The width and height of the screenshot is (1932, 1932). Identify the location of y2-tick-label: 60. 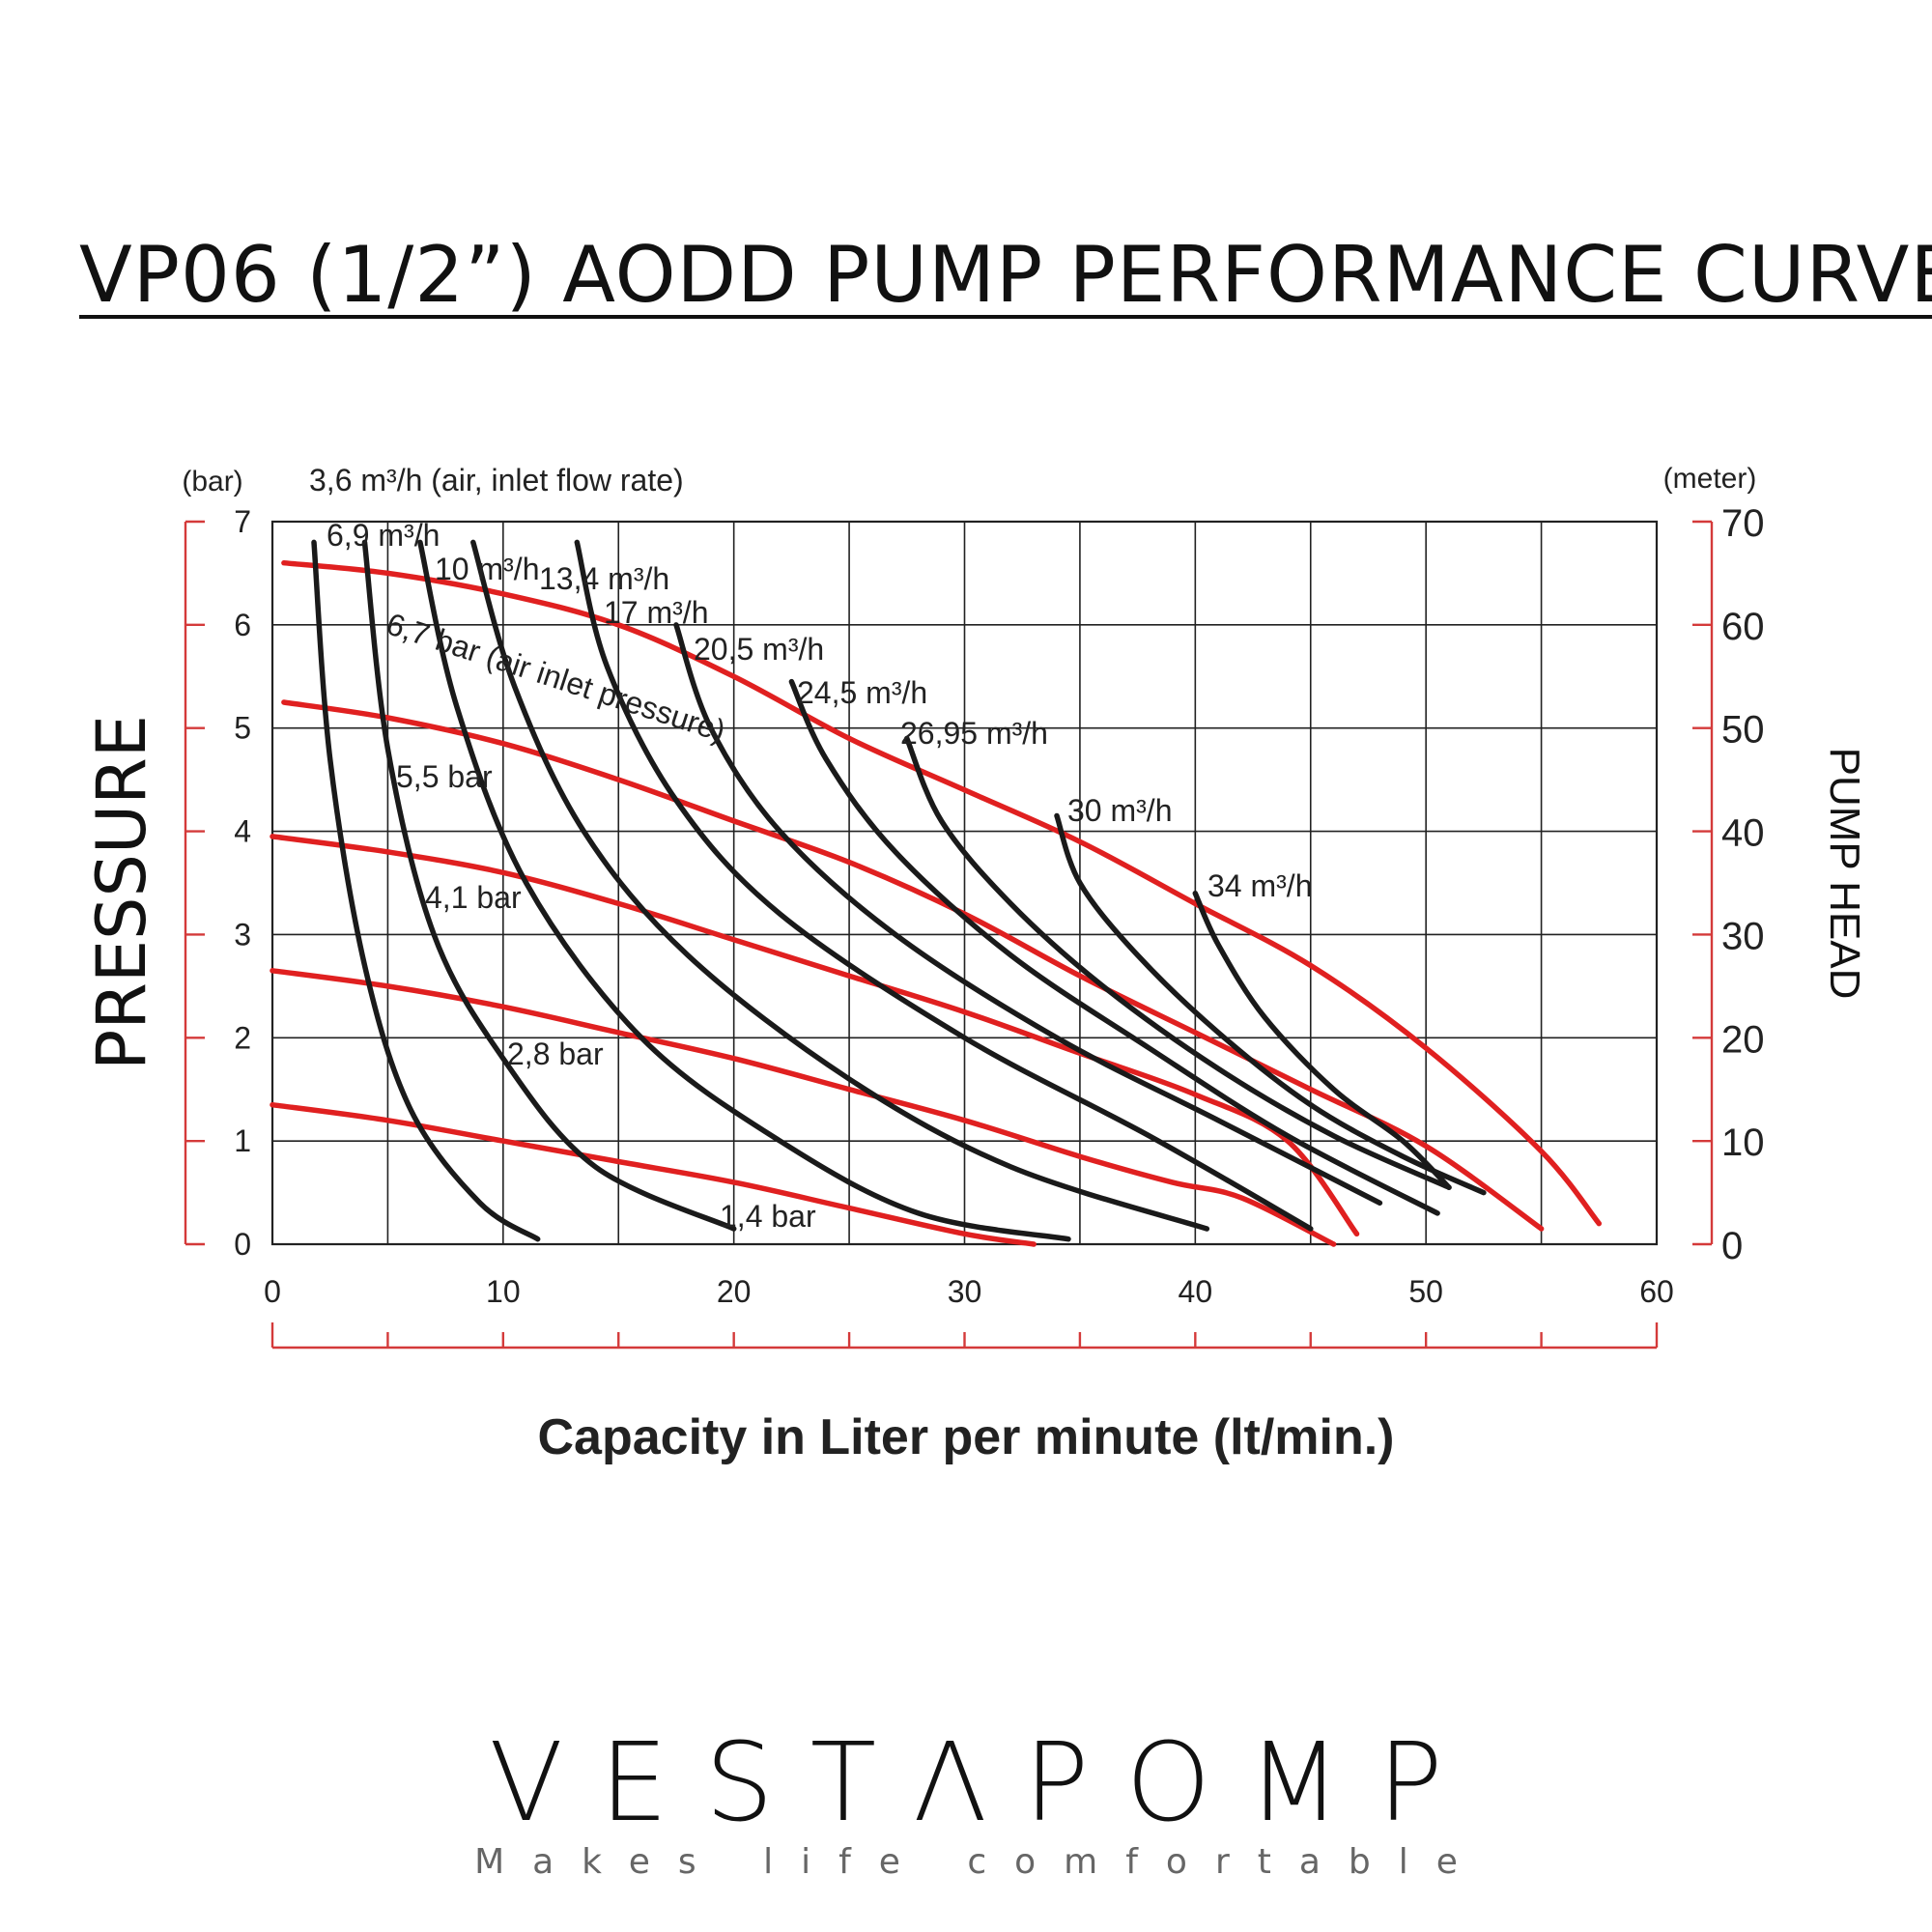
(1743, 627).